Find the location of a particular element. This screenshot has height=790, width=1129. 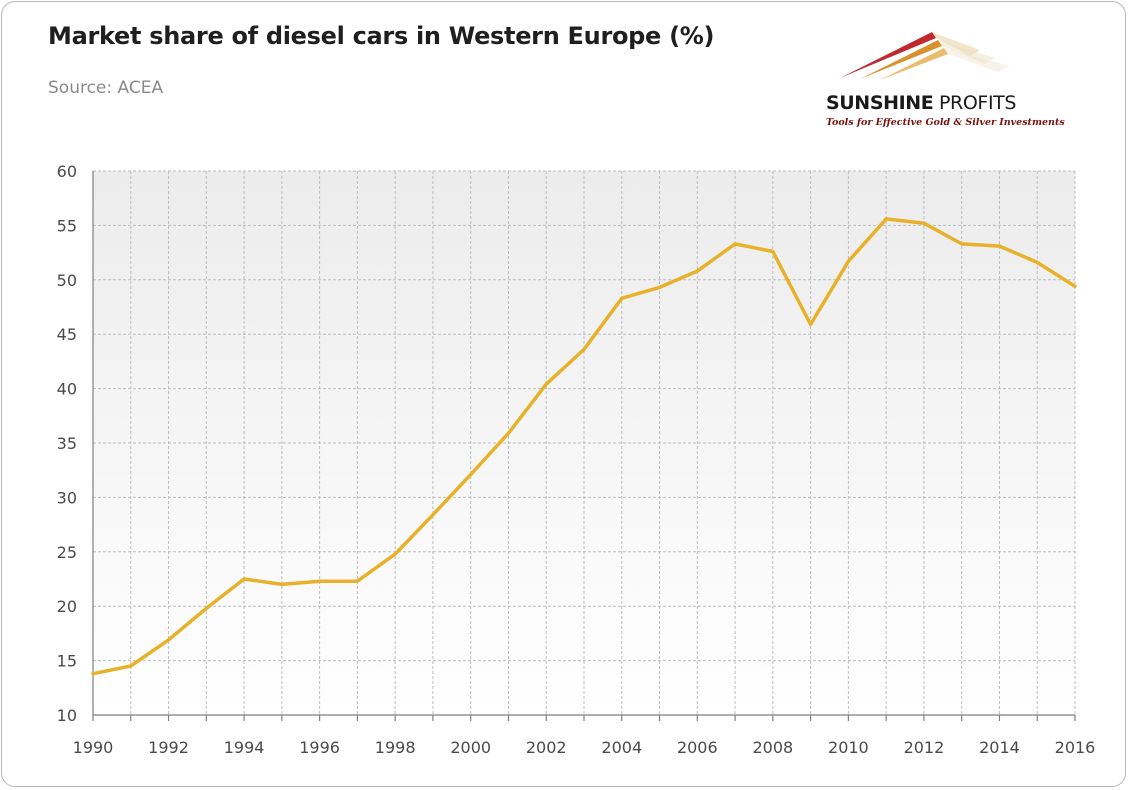

chart-source: Source: ACEA is located at coordinates (106, 88).